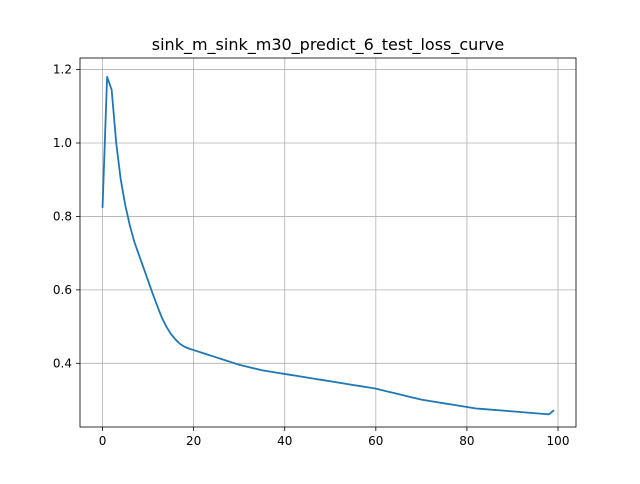 Image resolution: width=640 pixels, height=484 pixels. Describe the element at coordinates (466, 441) in the screenshot. I see `x-tick-label: 80` at that location.